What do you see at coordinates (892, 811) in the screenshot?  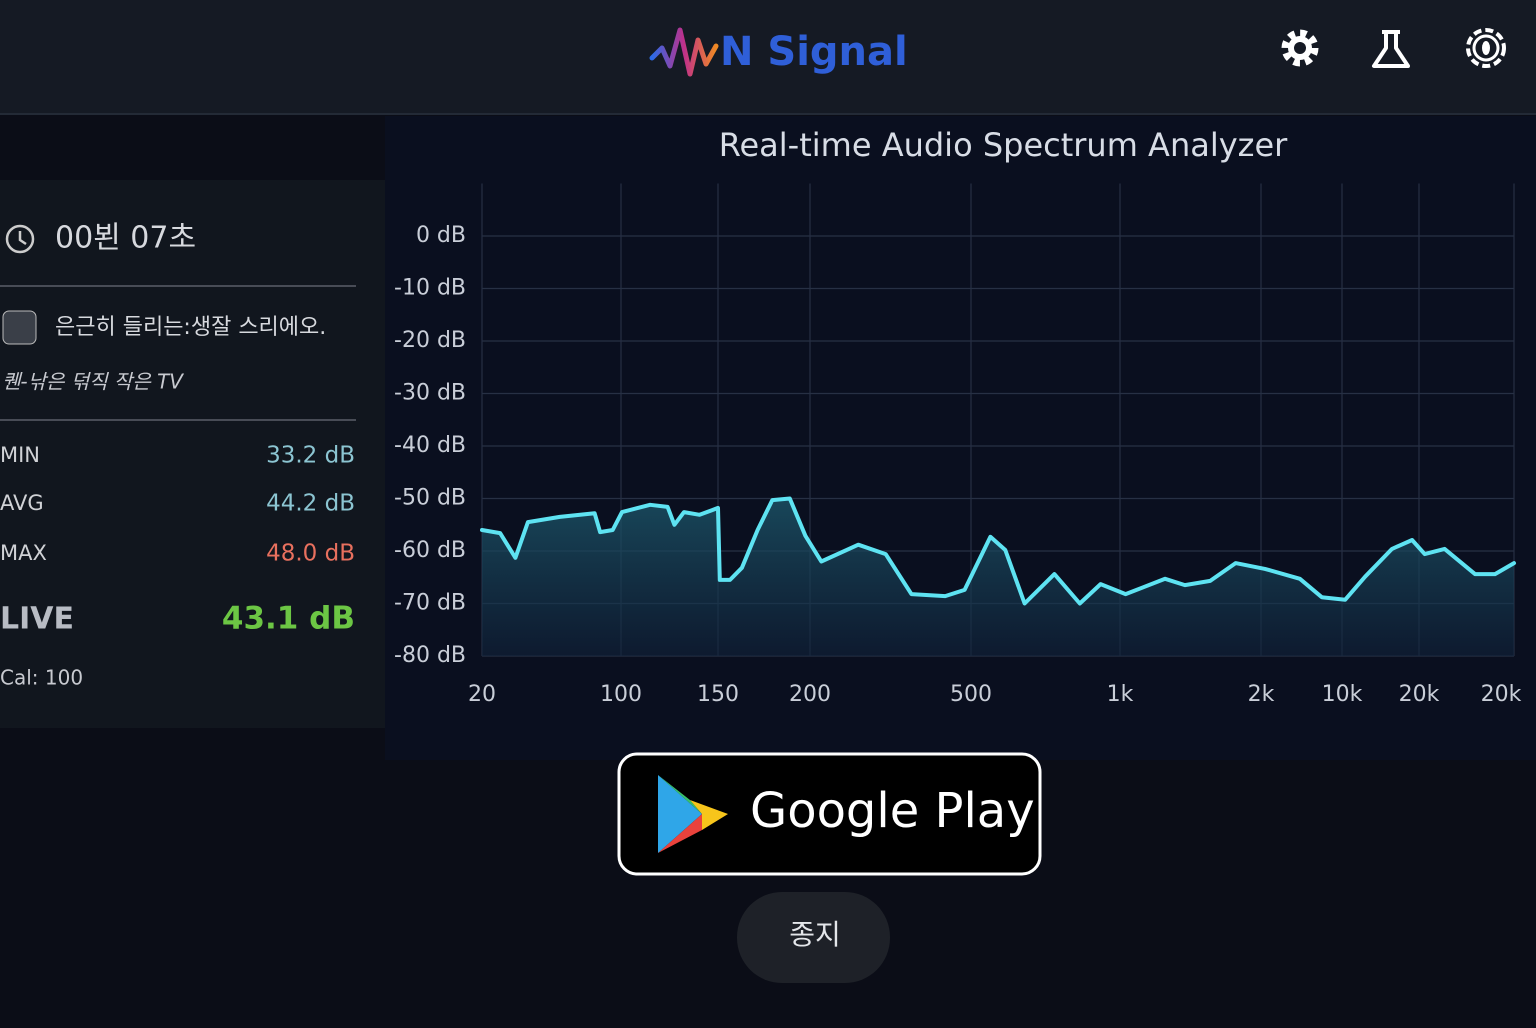 I see `store-label: Google Play` at bounding box center [892, 811].